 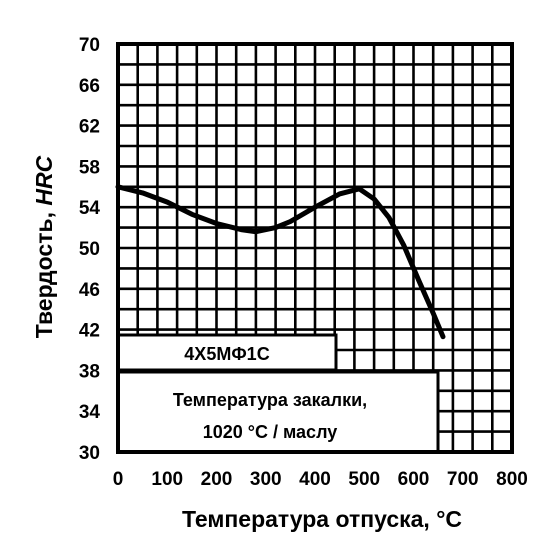 I want to click on y-tick-label: 70, so click(x=89, y=45).